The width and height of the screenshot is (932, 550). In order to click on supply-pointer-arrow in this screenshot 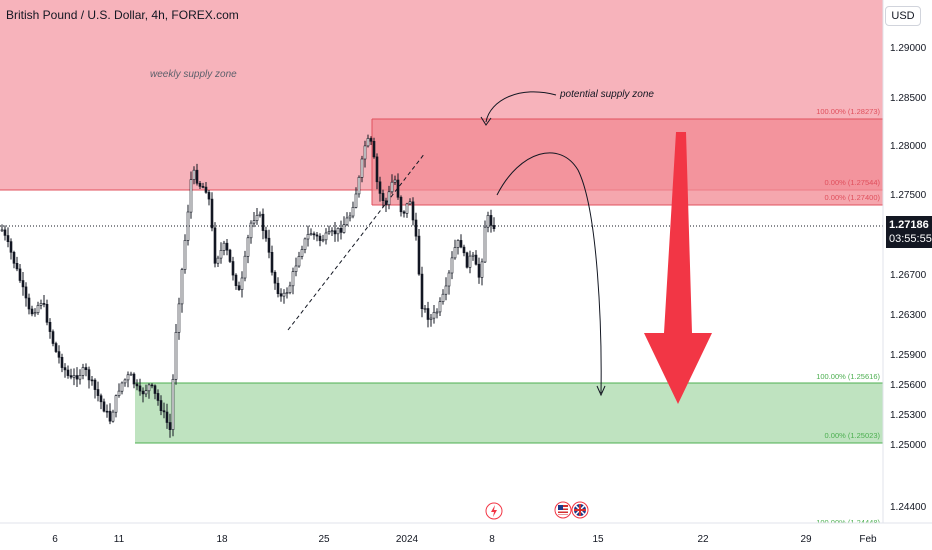, I will do `click(521, 107)`.